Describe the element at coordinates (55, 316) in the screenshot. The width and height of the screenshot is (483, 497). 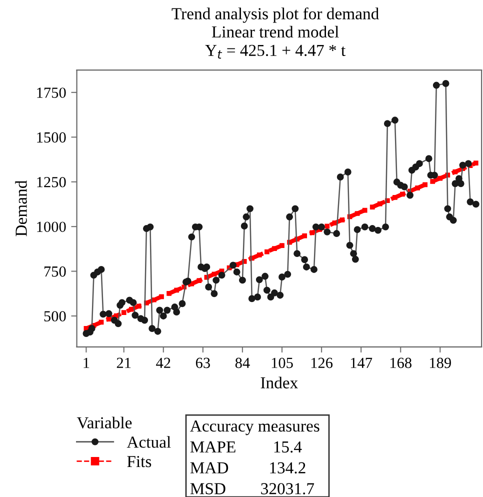
I see `y-tick-label: 500` at that location.